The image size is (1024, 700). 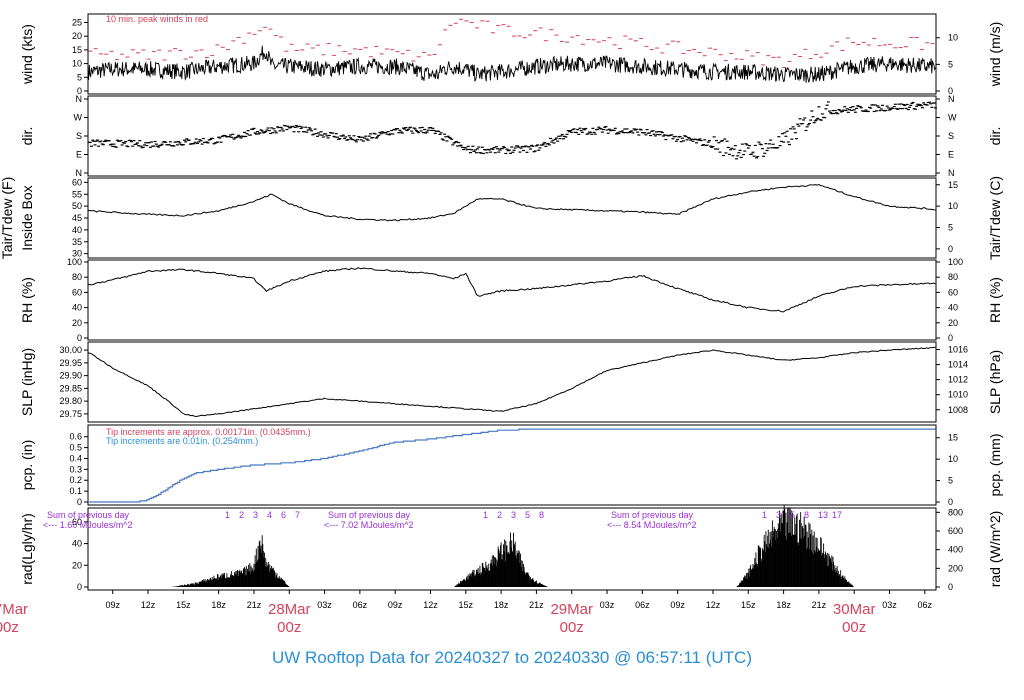 I want to click on panel-frame-slp, so click(x=512, y=382).